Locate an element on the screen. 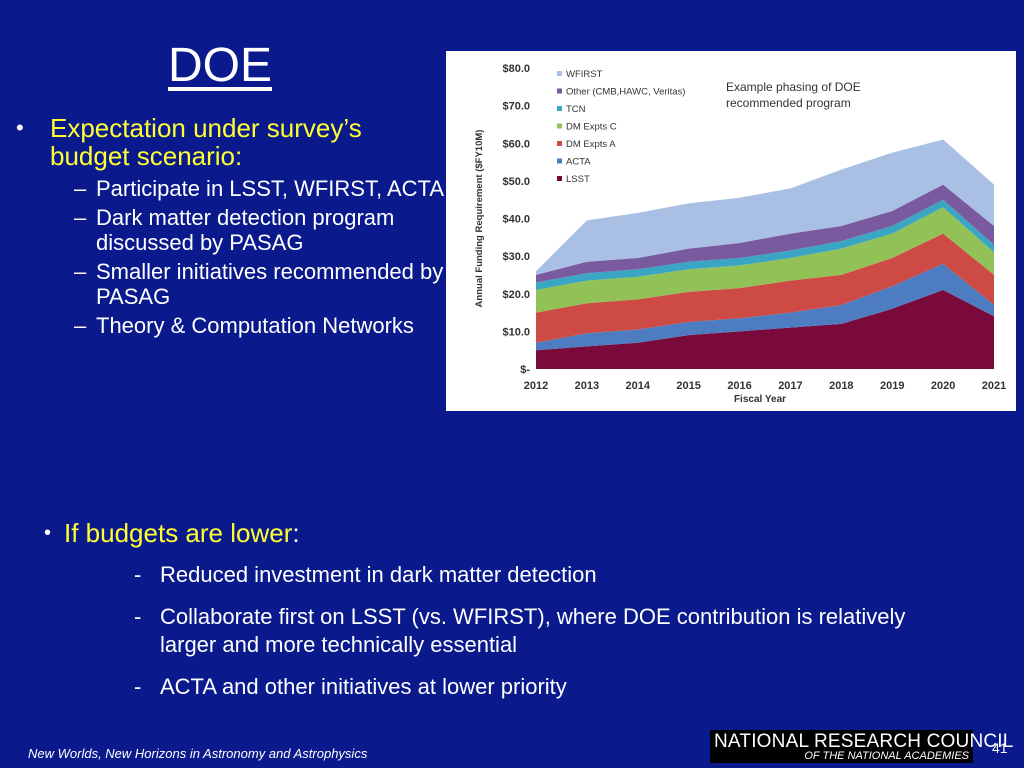 The width and height of the screenshot is (1024, 768). legend-label: DM Expts A is located at coordinates (591, 144).